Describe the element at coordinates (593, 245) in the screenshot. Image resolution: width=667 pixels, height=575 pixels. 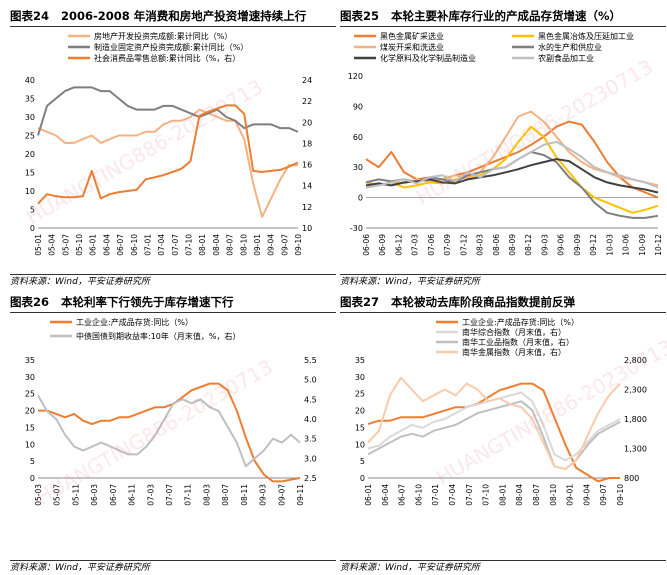
I see `x-tick-label: 09-12` at that location.